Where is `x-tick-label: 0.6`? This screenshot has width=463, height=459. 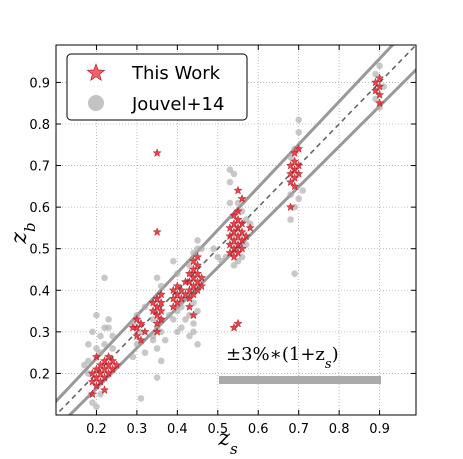 x-tick-label: 0.6 is located at coordinates (258, 429).